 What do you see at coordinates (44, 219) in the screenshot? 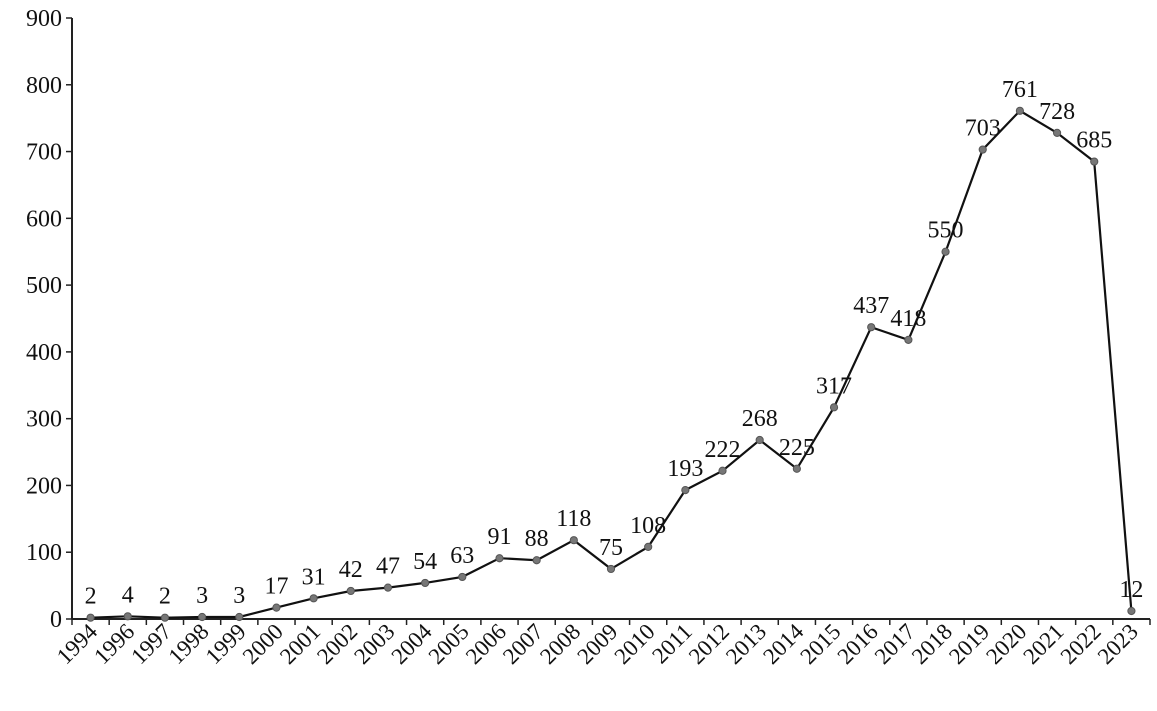
I see `y-tick-label: 600` at bounding box center [44, 219].